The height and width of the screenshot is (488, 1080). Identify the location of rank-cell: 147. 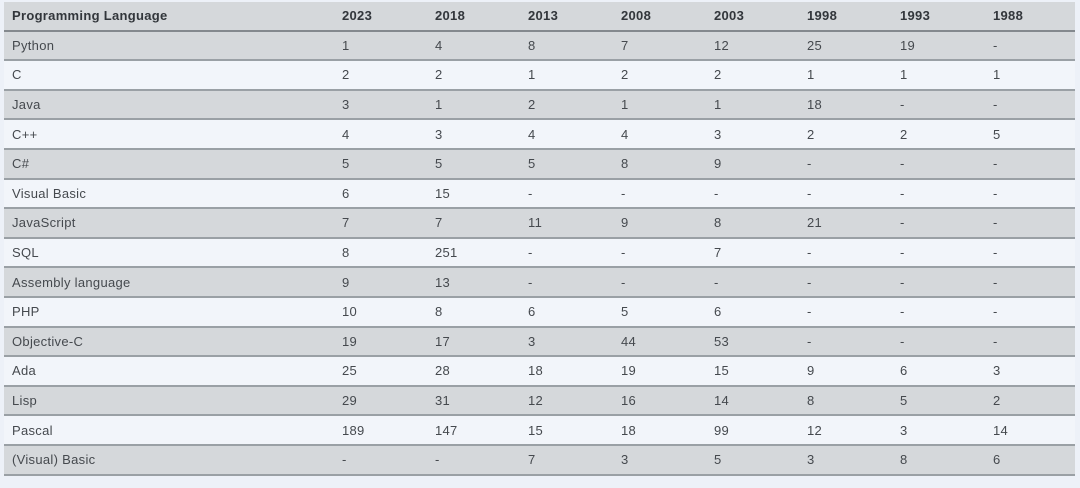
(470, 430).